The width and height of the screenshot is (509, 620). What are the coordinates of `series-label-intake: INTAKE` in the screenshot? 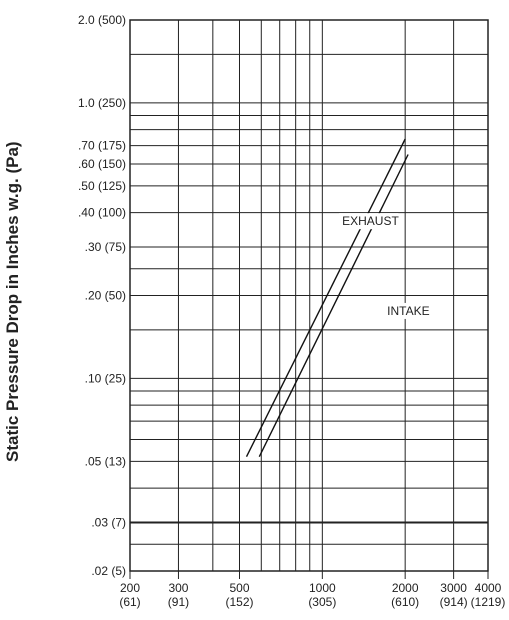 It's located at (408, 311).